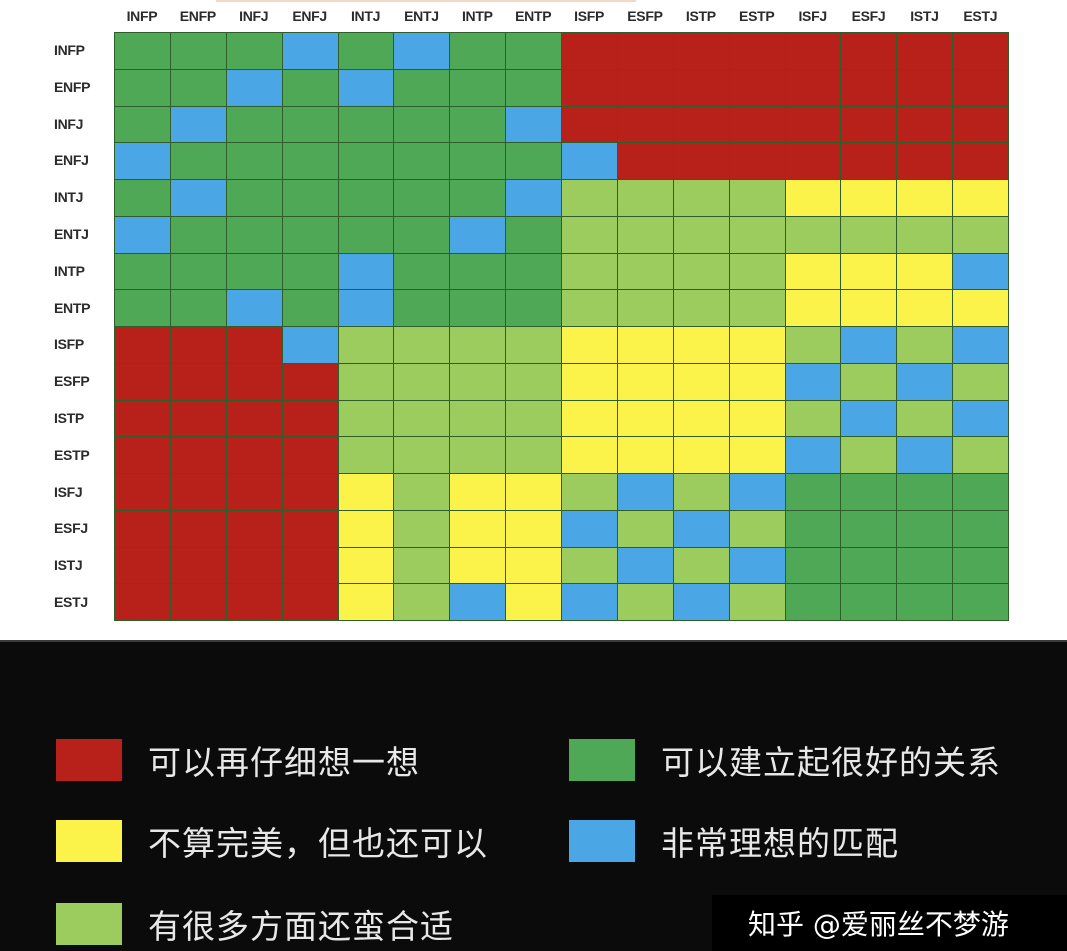  What do you see at coordinates (69, 417) in the screenshot?
I see `row-label-istp: ISTP` at bounding box center [69, 417].